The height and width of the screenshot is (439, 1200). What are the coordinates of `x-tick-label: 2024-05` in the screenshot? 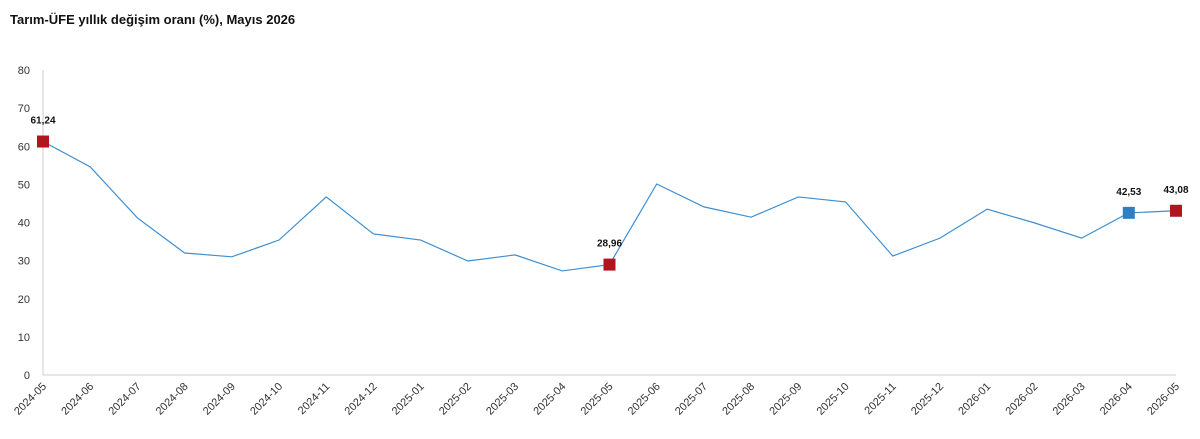 It's located at (30, 399).